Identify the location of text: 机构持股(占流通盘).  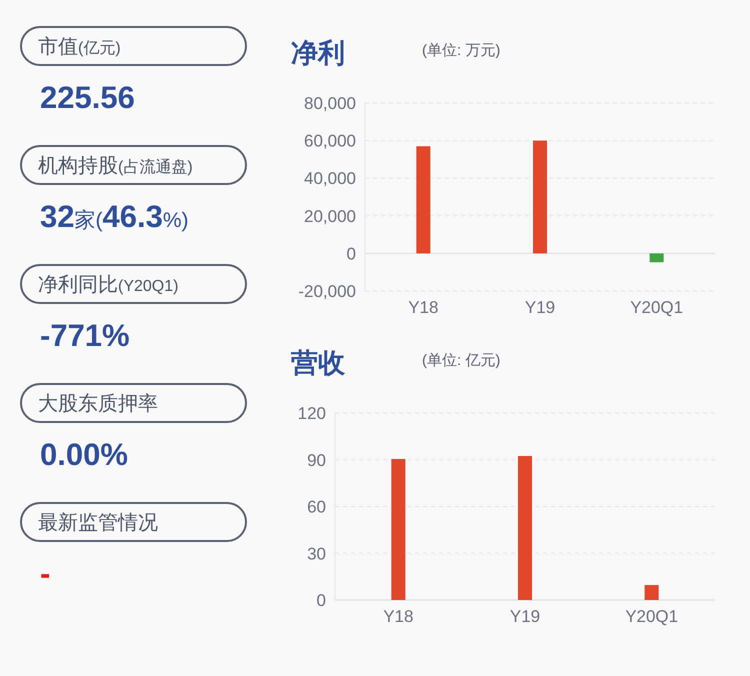
(115, 166).